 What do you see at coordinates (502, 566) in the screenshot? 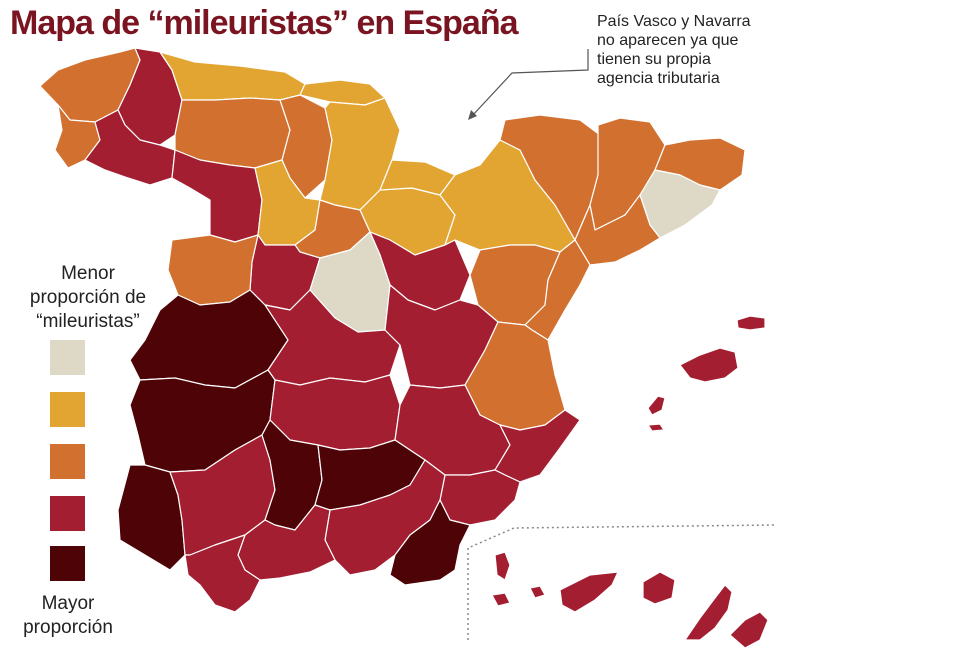
I see `island-la-palma` at bounding box center [502, 566].